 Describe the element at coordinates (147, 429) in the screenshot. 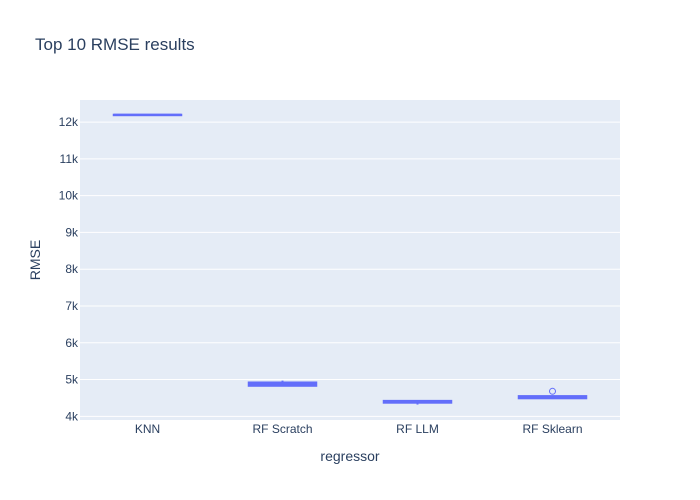

I see `x-tick-label: KNN` at that location.